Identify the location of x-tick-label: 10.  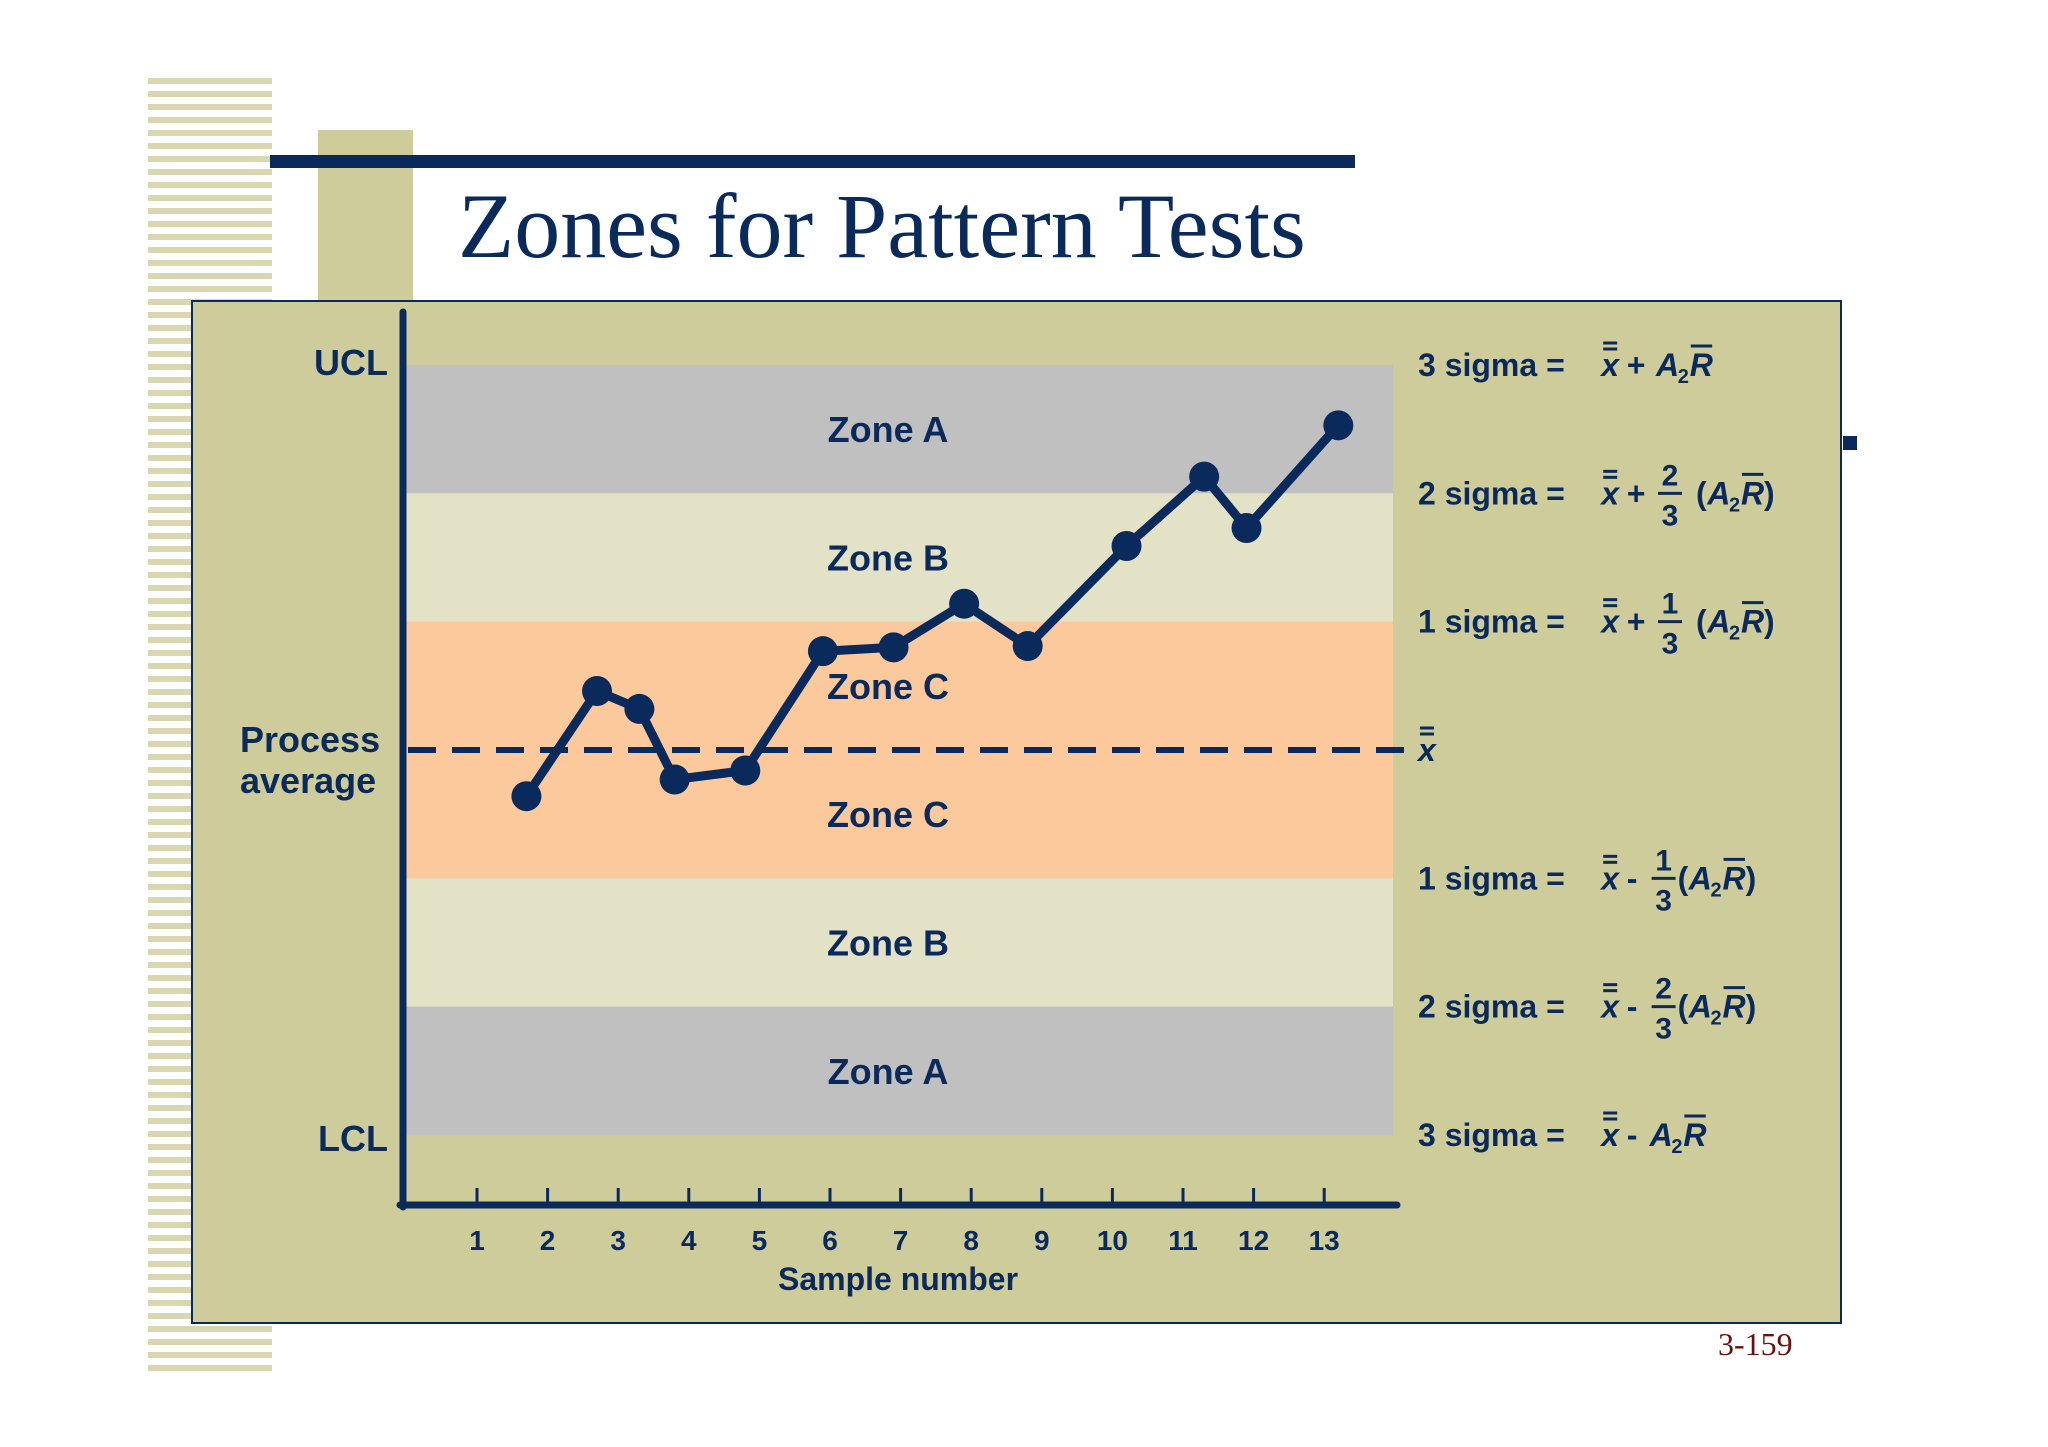
(1112, 1240).